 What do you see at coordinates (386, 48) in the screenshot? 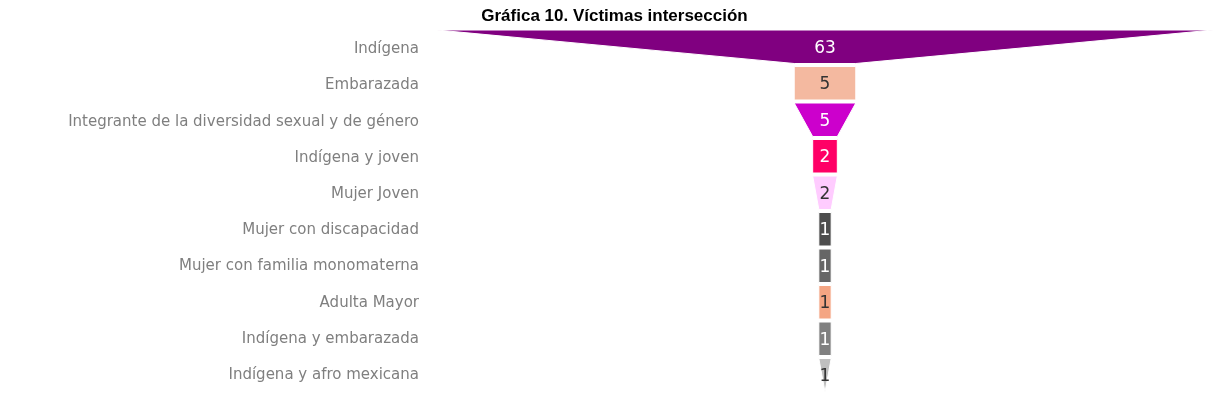
I see `category-label: Indígena` at bounding box center [386, 48].